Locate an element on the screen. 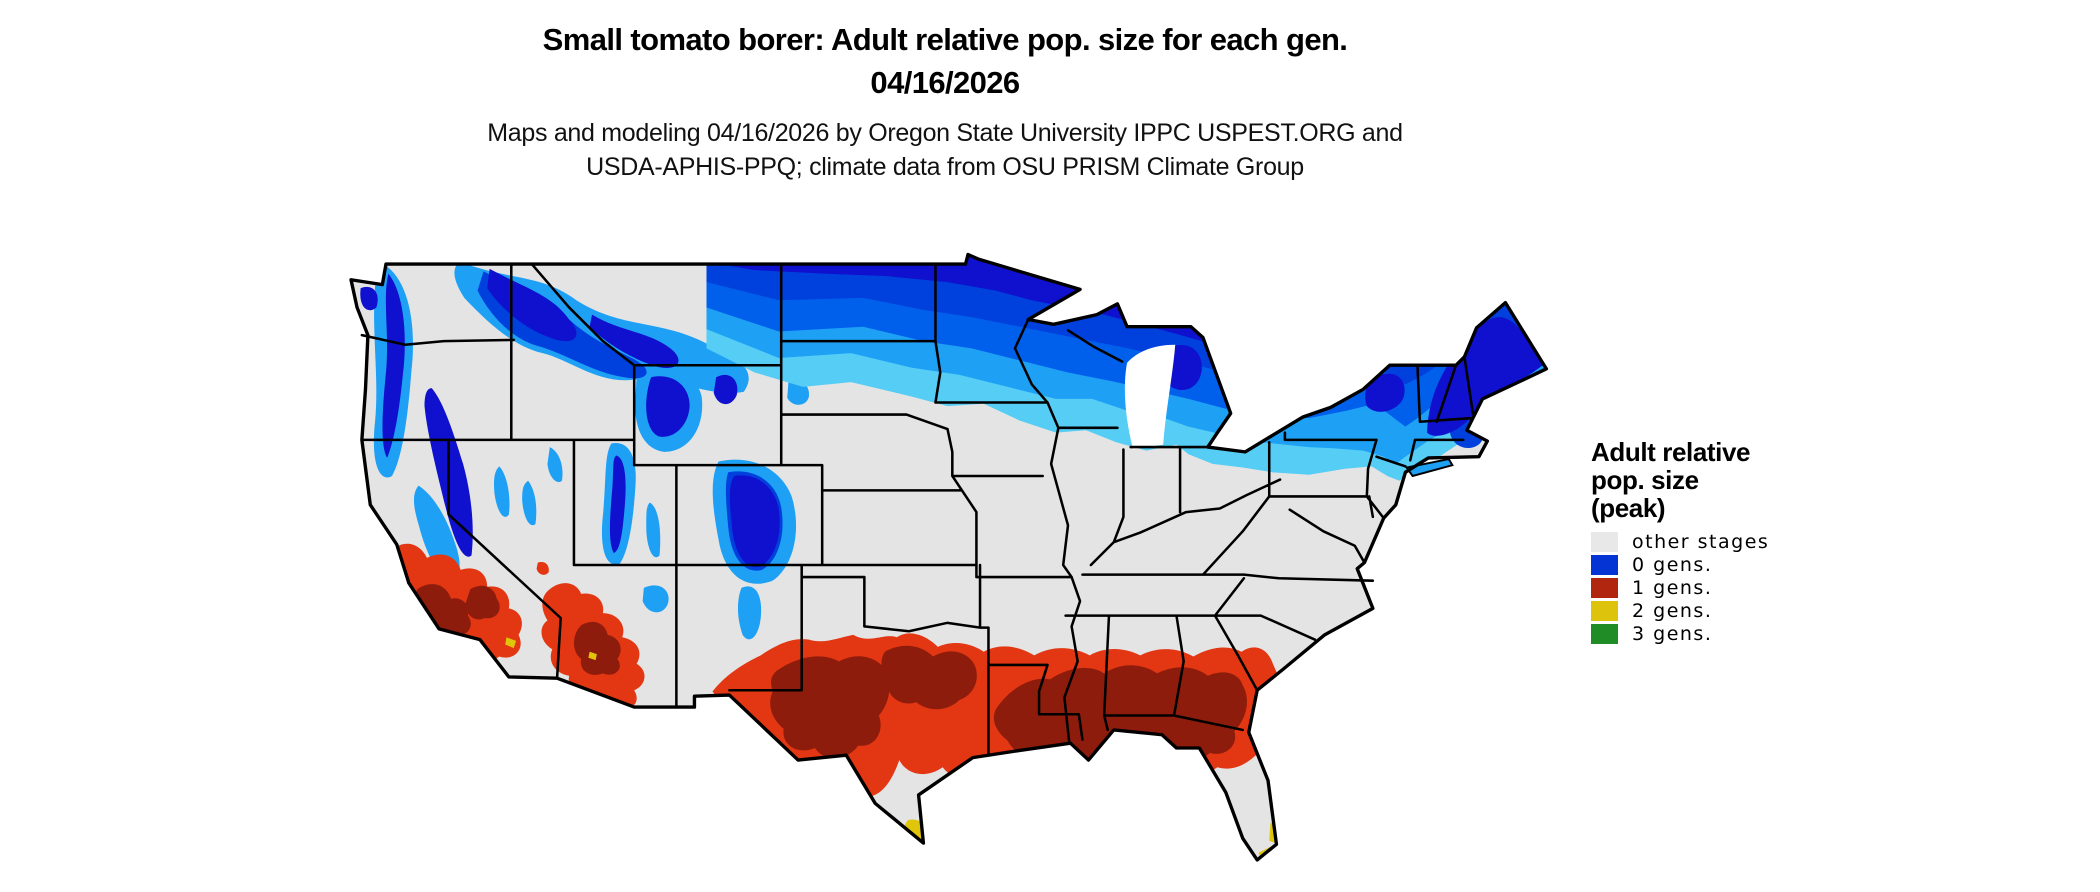 The height and width of the screenshot is (892, 2100). legend-swatch-0-gens-icon is located at coordinates (1604, 565).